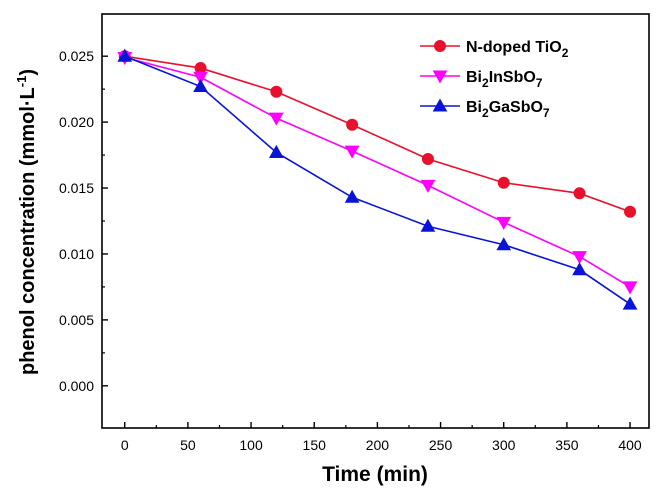 This screenshot has width=659, height=495. I want to click on legend: N-doped TiO2 Bi2InSbO7 Bi2GaSbO7, so click(494, 79).